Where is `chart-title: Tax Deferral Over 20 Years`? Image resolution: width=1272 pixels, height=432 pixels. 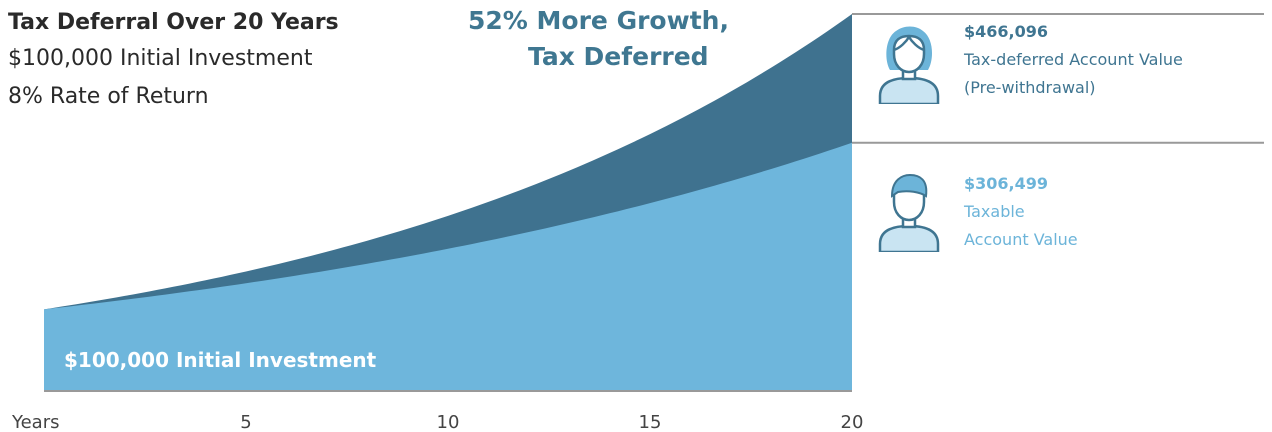
chart-title: Tax Deferral Over 20 Years is located at coordinates (173, 22).